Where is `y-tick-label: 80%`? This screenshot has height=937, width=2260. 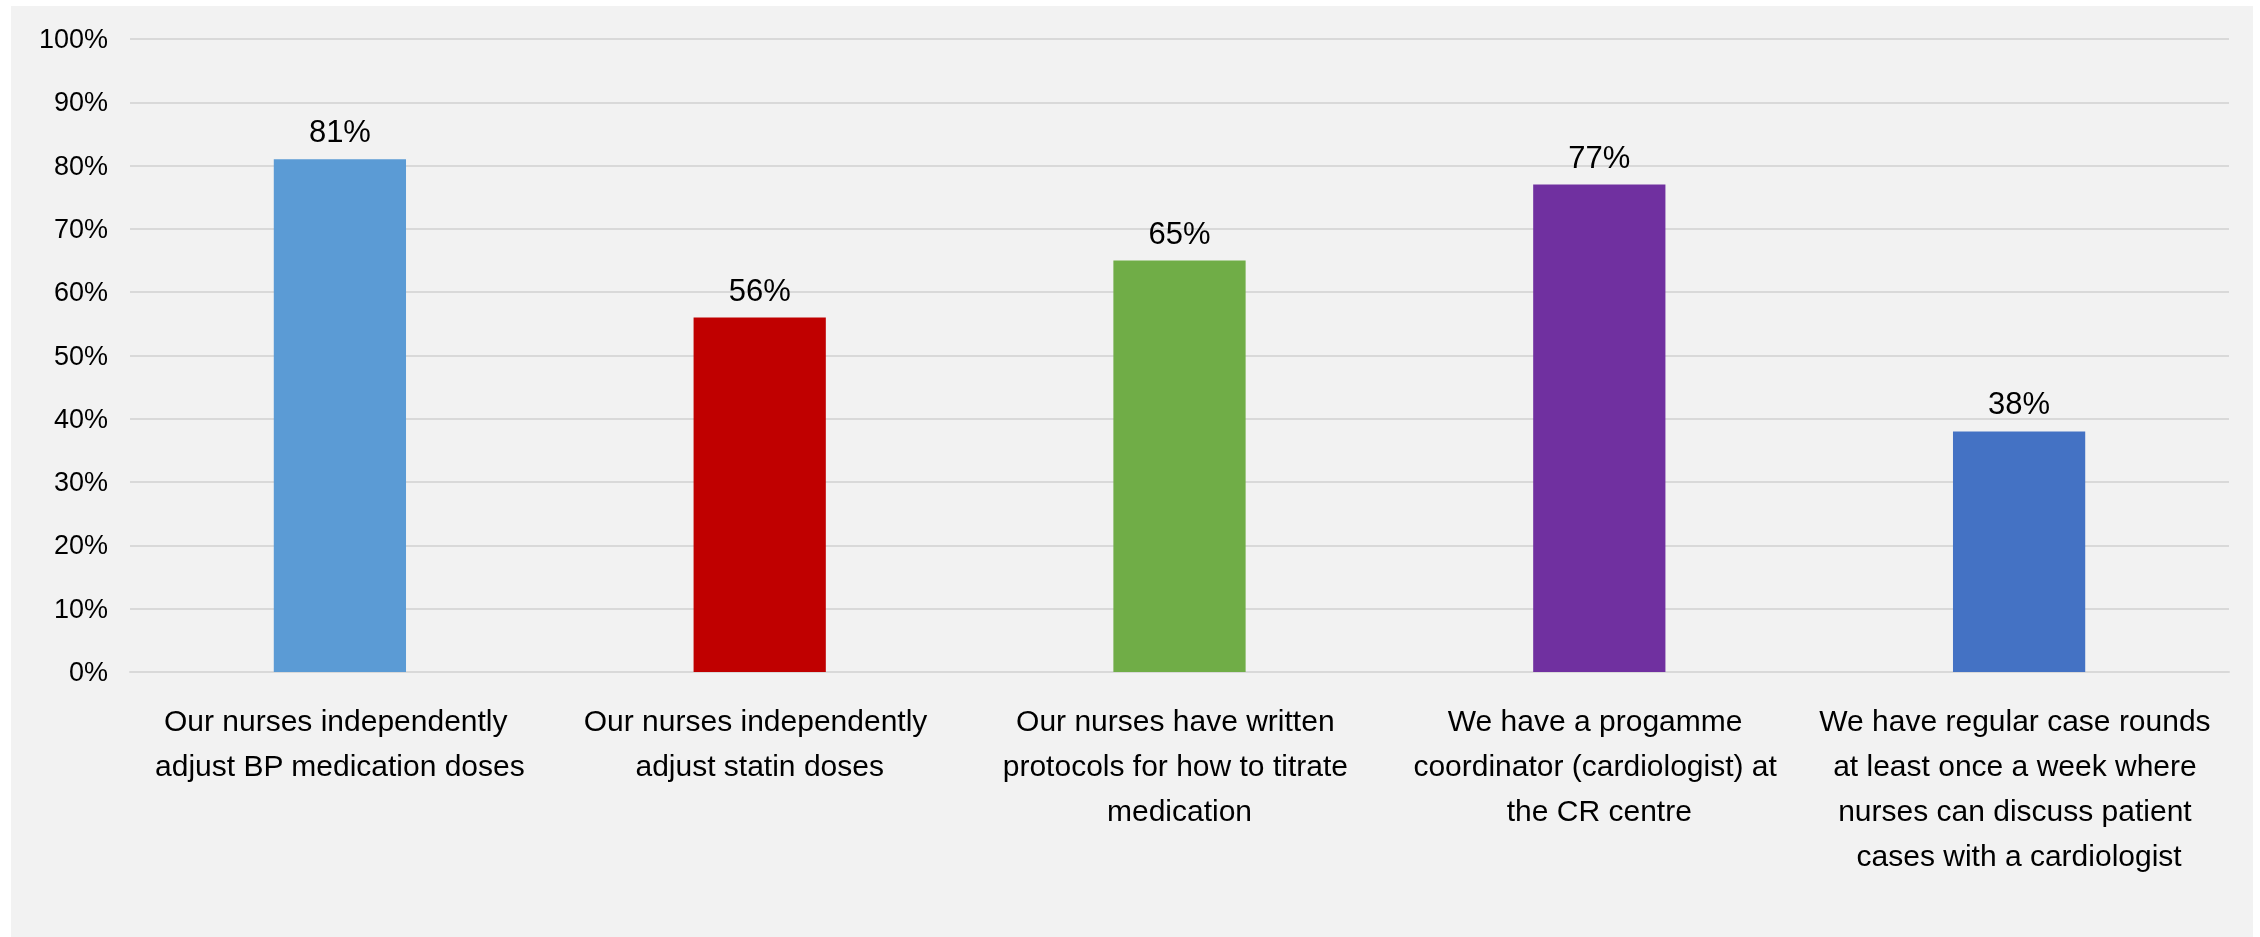
y-tick-label: 80% is located at coordinates (80, 165).